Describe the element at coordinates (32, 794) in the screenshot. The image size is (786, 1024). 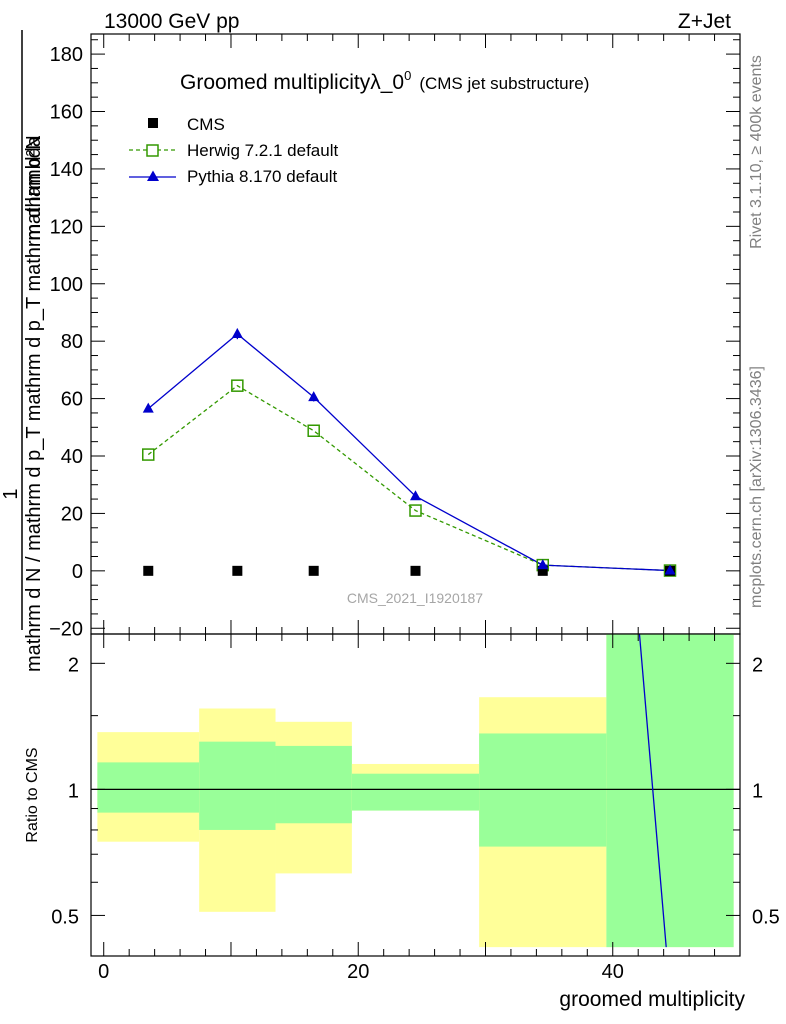
I see `ratio-y-label: Ratio to CMS` at that location.